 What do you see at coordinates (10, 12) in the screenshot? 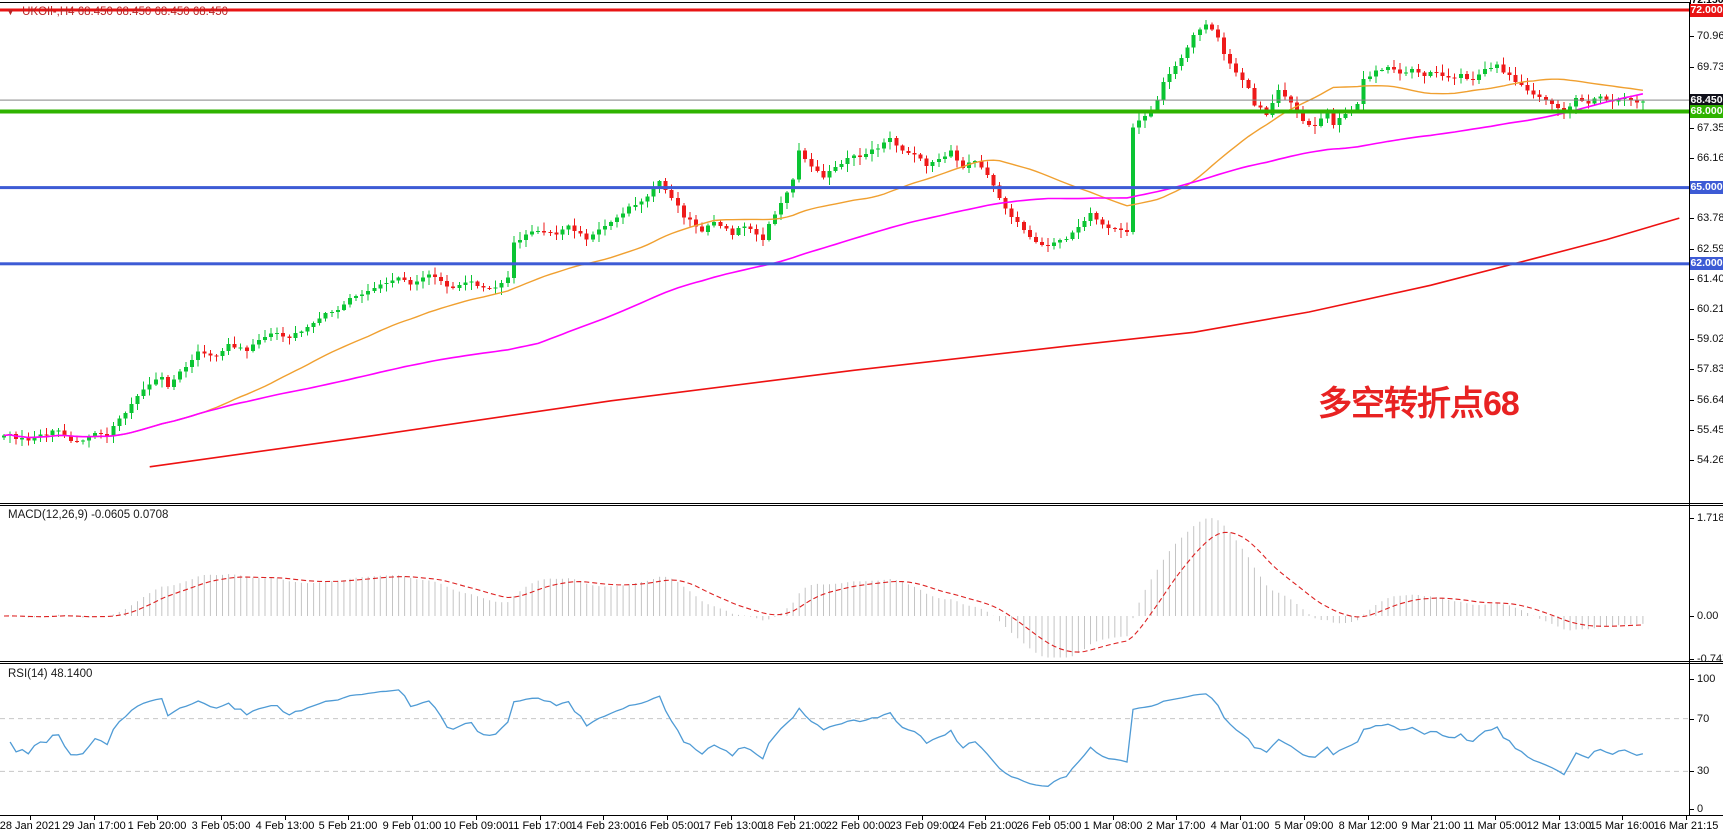
I see `symbol-dropdown-icon: ▼` at bounding box center [10, 12].